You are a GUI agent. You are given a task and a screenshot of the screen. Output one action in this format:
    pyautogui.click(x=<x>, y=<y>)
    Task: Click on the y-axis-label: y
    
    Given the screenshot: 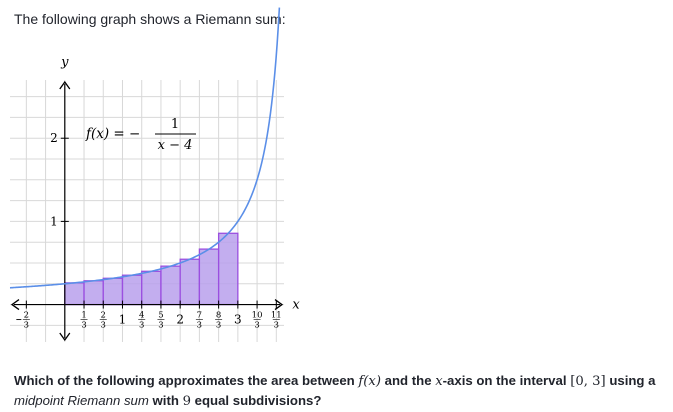 What is the action you would take?
    pyautogui.click(x=64, y=62)
    